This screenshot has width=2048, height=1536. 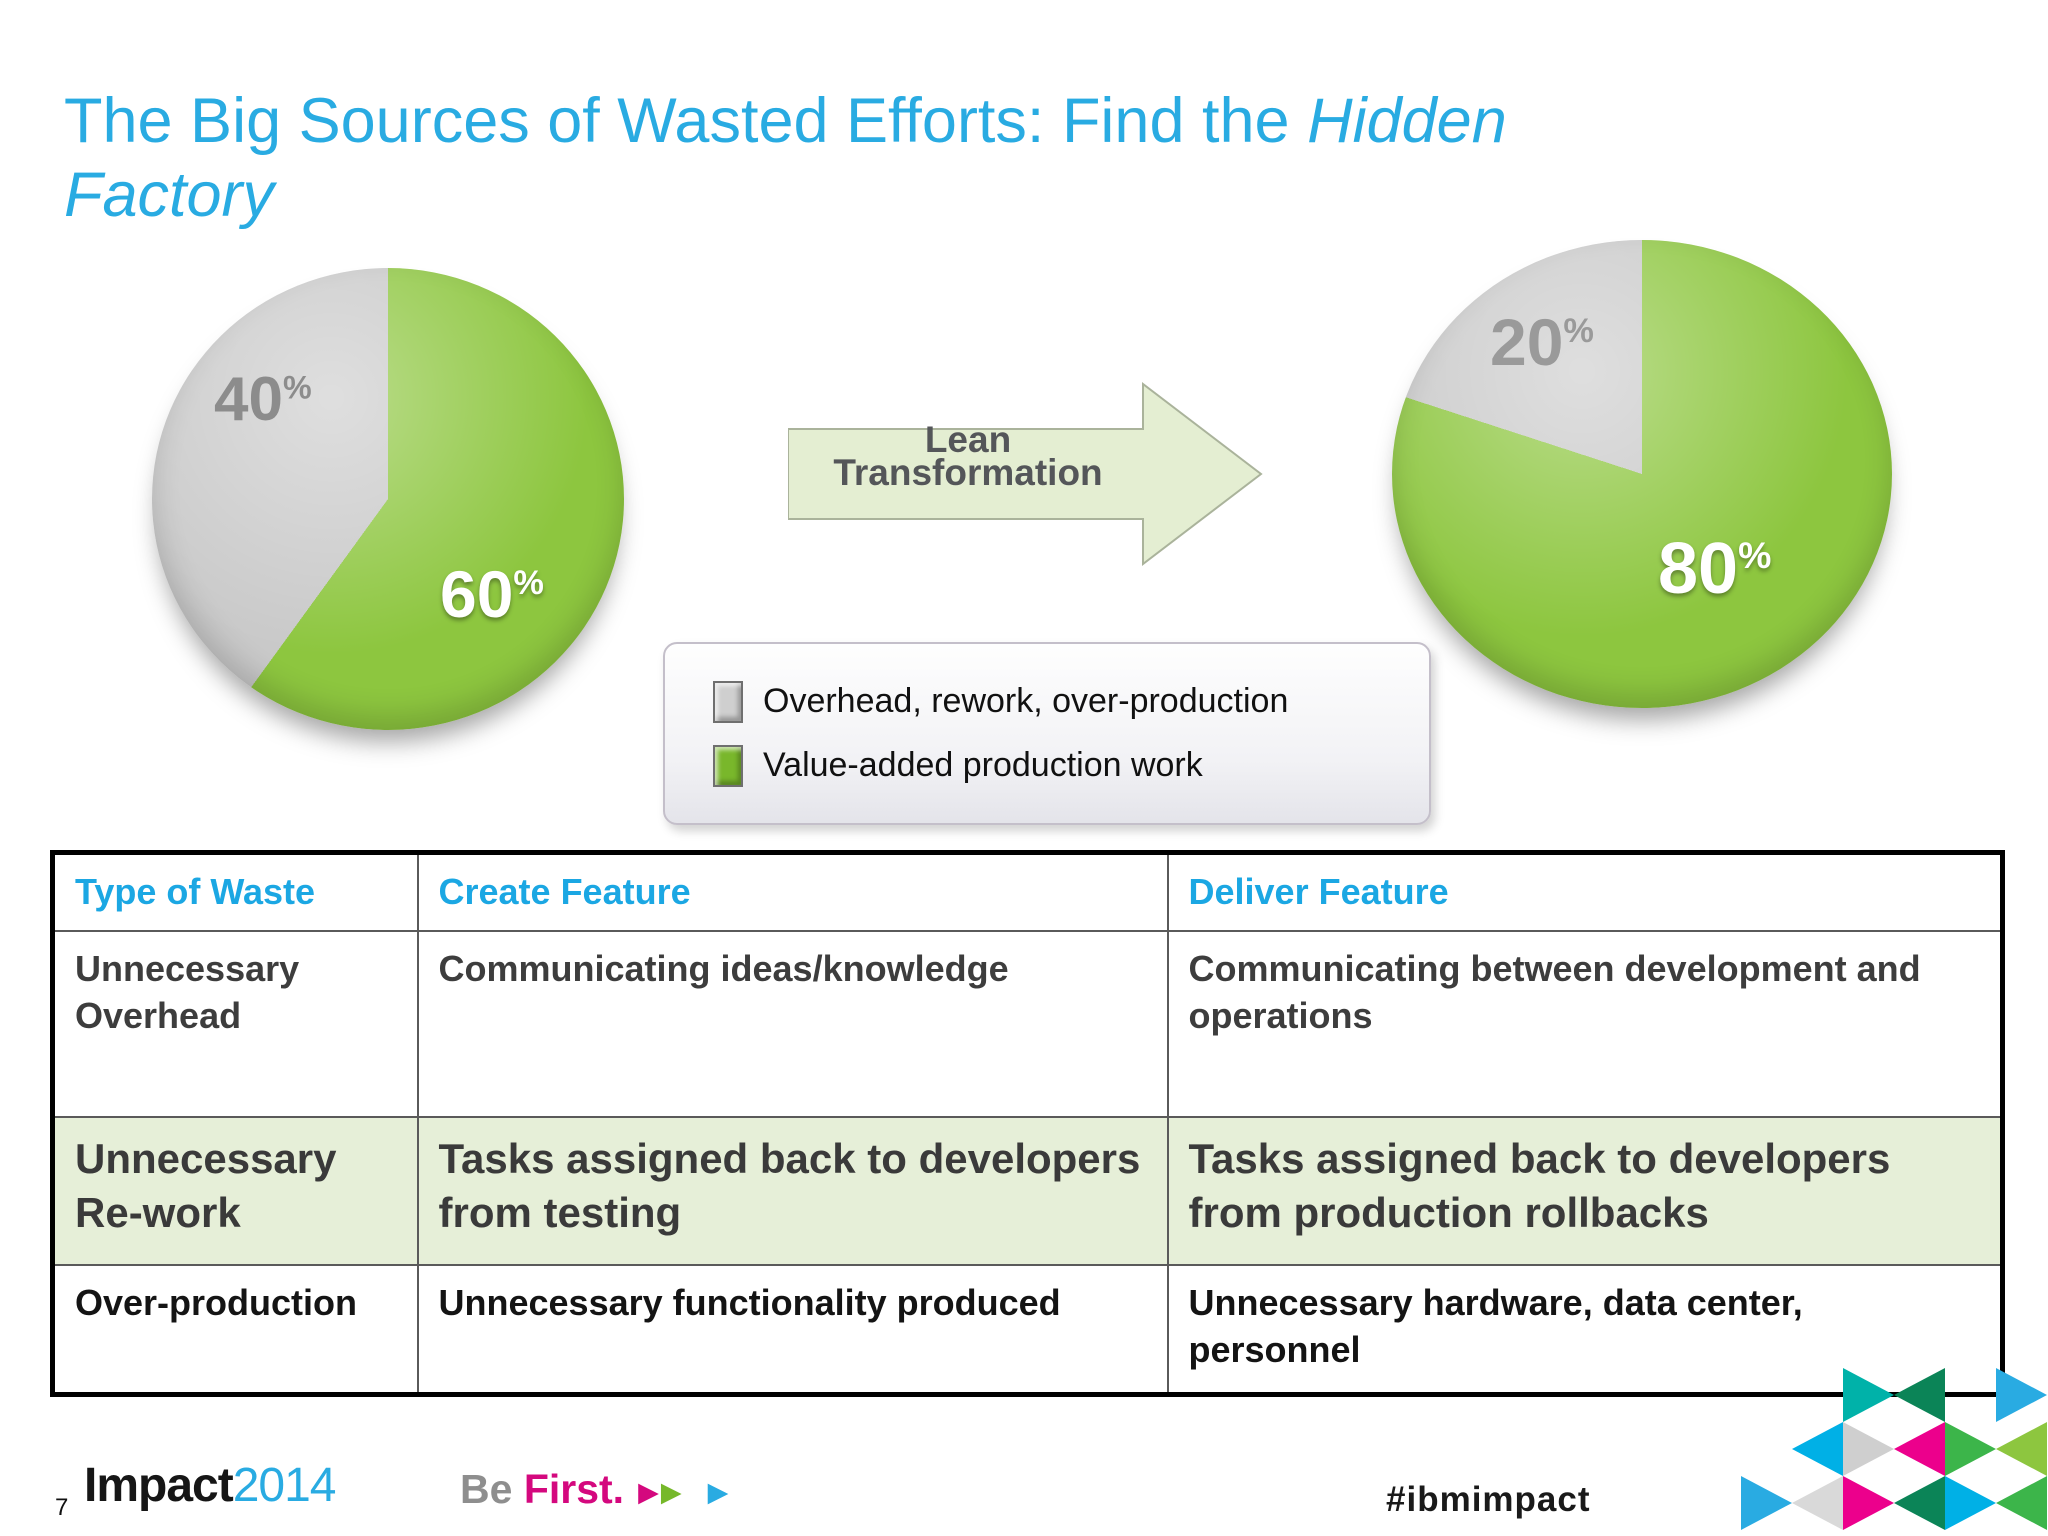 I want to click on pie-after-green-label: 80%, so click(x=1715, y=569).